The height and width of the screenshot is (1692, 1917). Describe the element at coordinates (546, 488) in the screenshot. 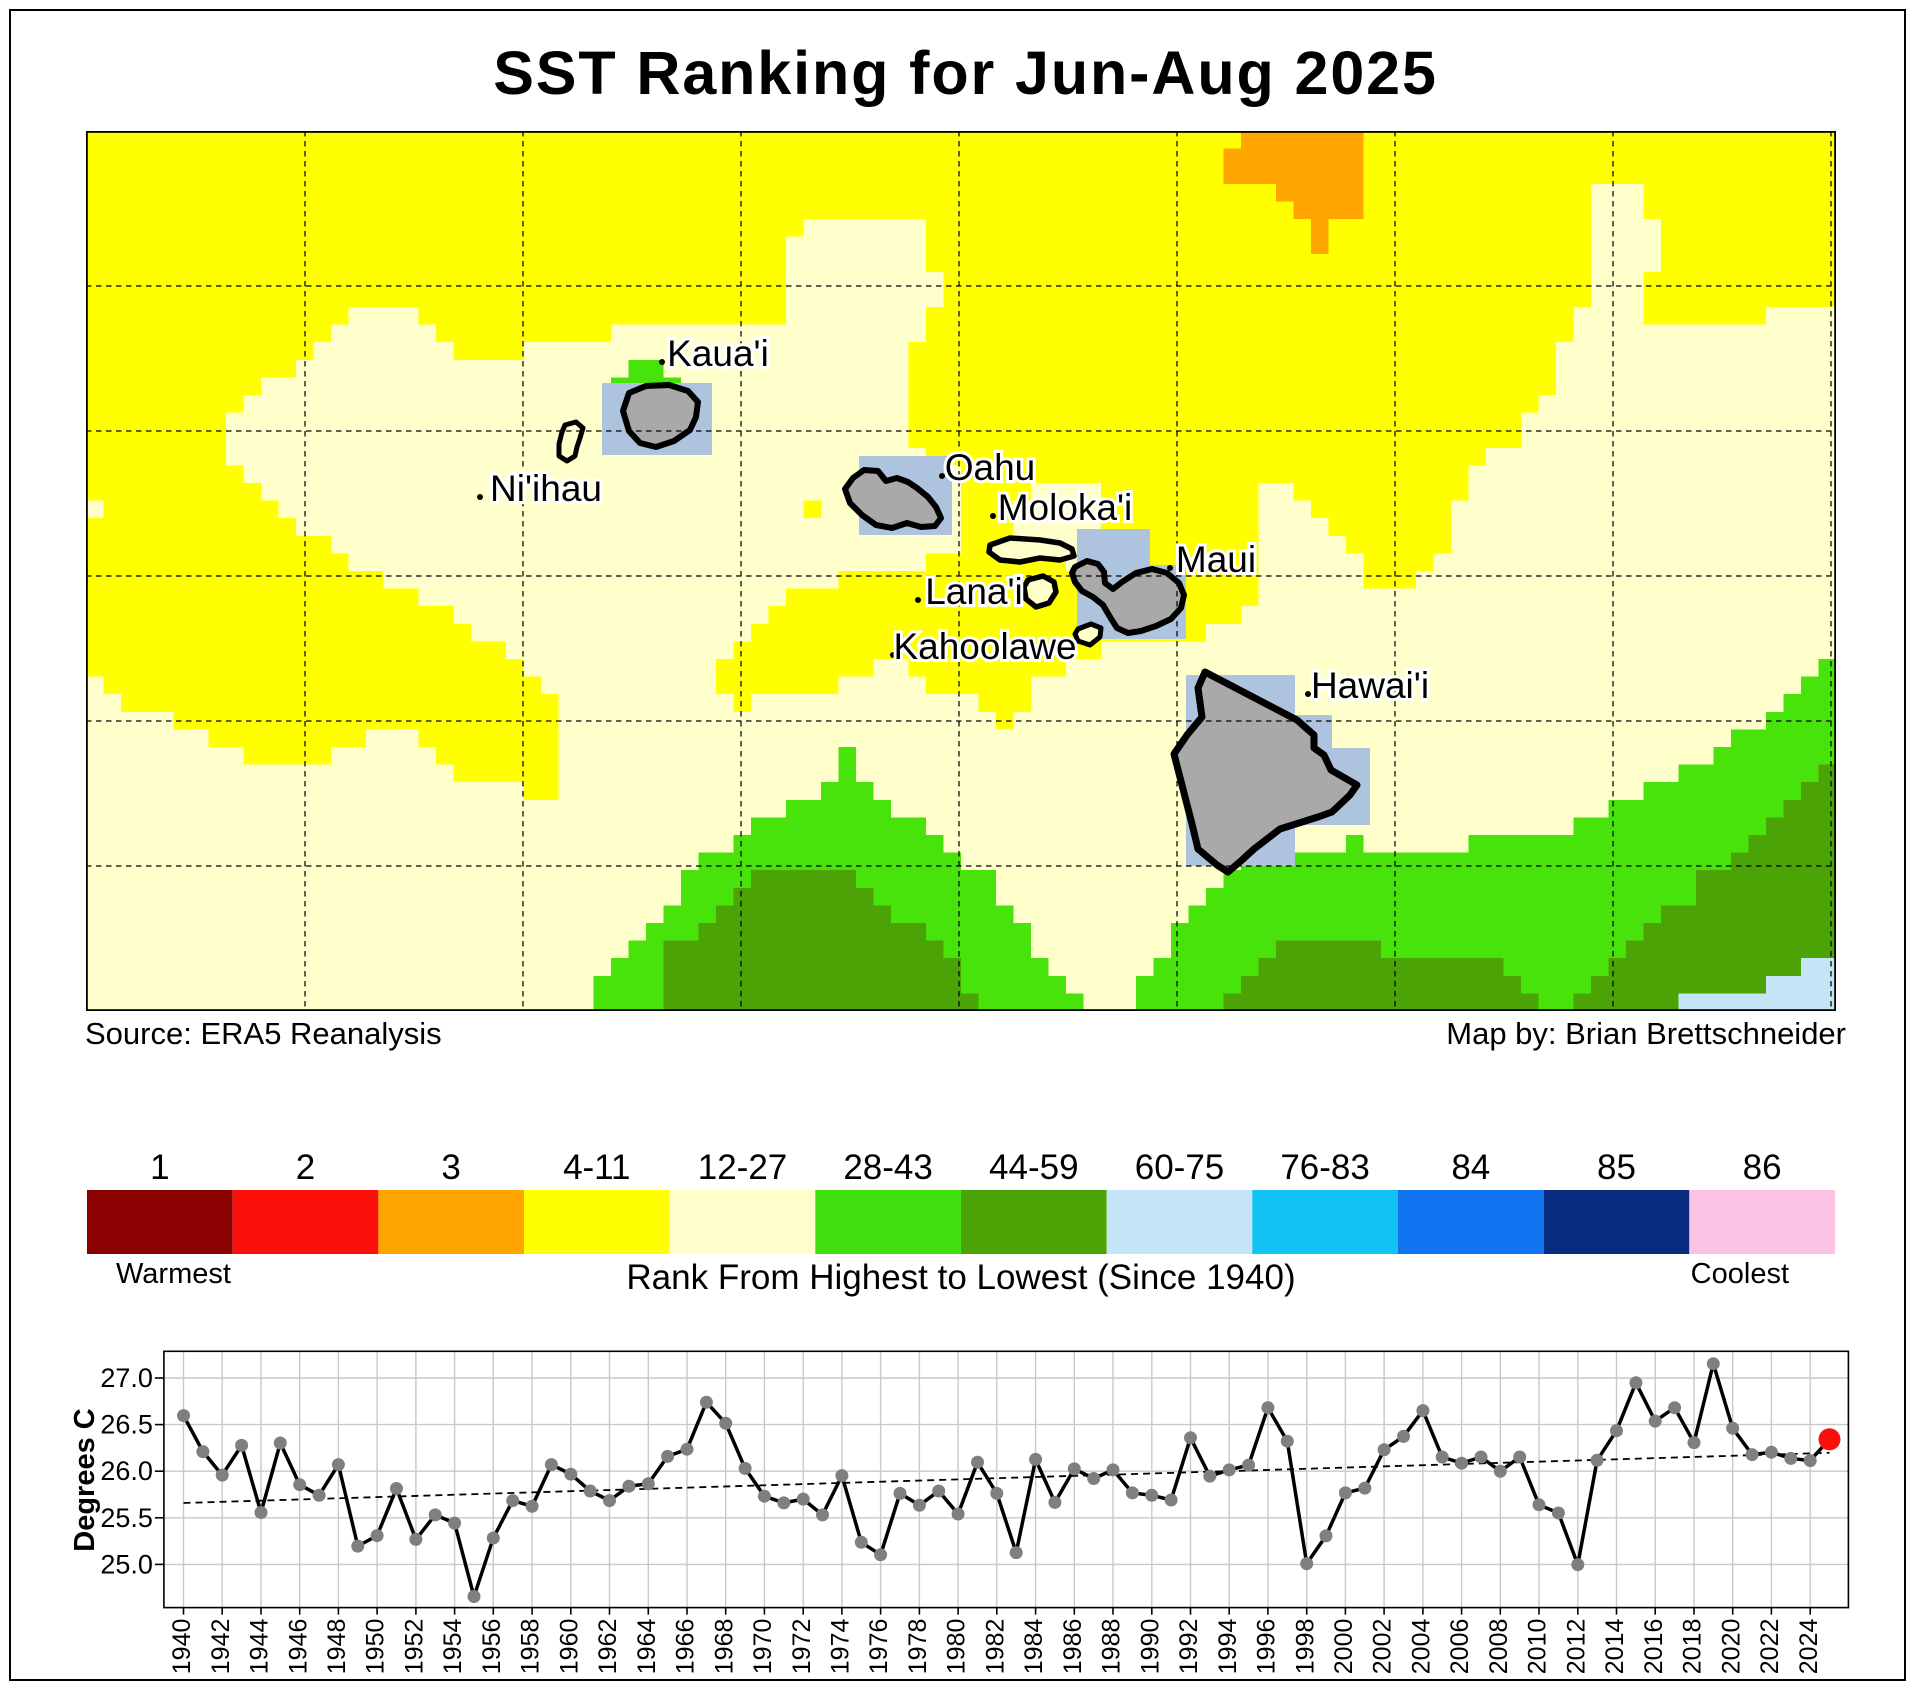

I see `svg-text: Ni'ihau` at that location.